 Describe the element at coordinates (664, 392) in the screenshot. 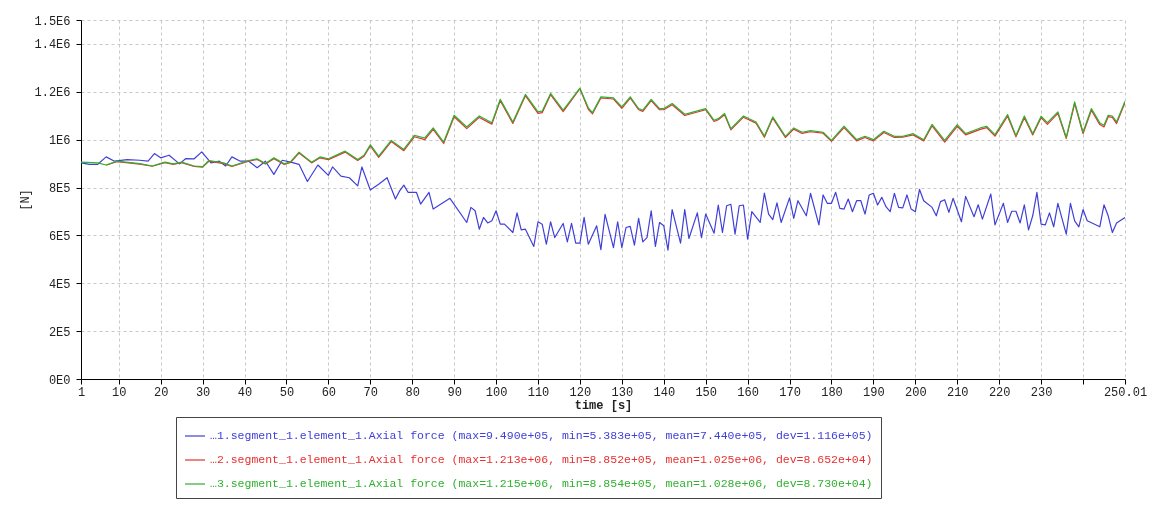

I see `x-tick-label: 140` at that location.